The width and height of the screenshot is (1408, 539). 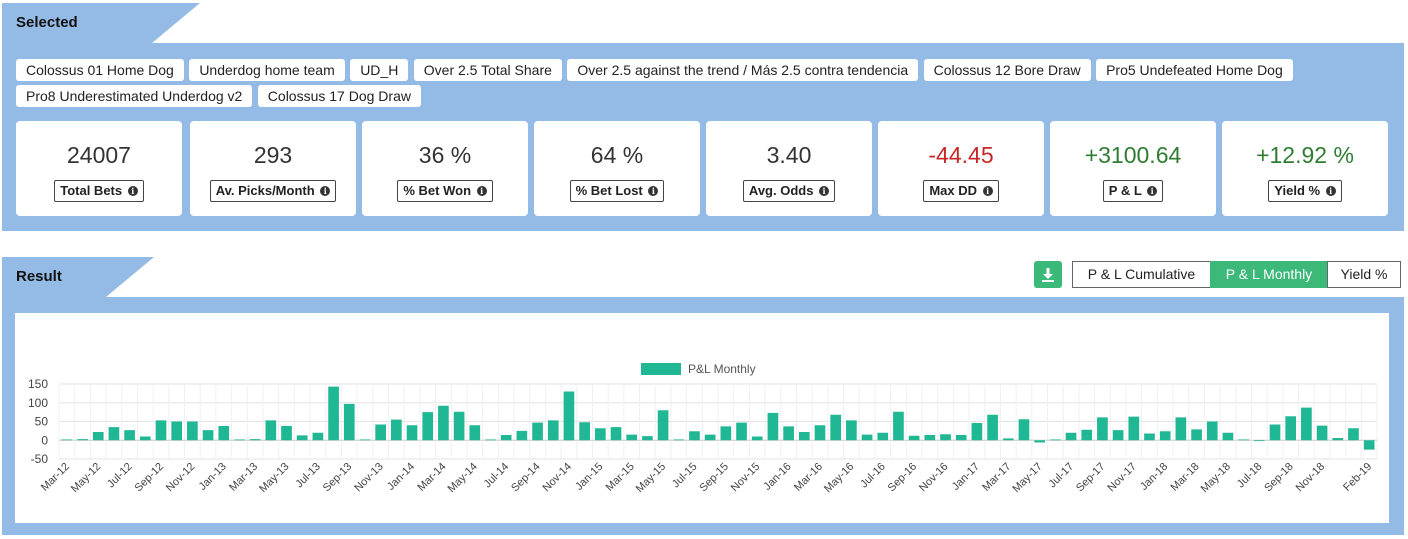 I want to click on stat-label-box: P & L i, so click(x=1133, y=191).